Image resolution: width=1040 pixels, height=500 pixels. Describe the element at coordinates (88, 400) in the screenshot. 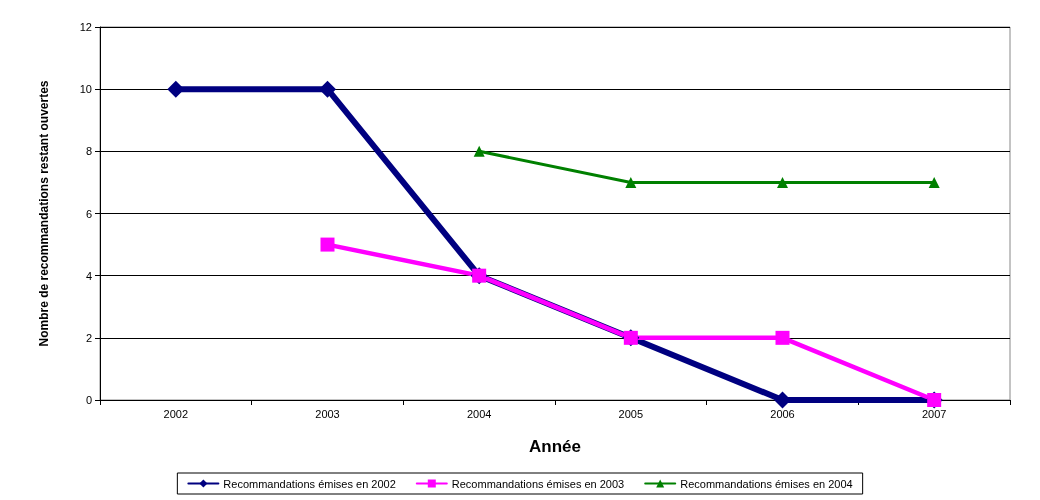

I see `y-tick-label: 0` at that location.